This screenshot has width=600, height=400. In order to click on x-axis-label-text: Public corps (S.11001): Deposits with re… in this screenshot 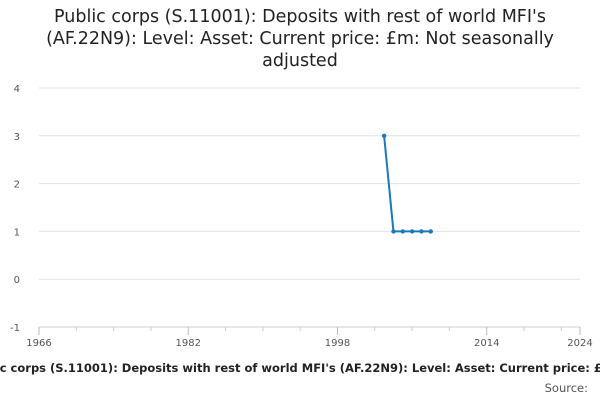, I will do `click(300, 368)`.